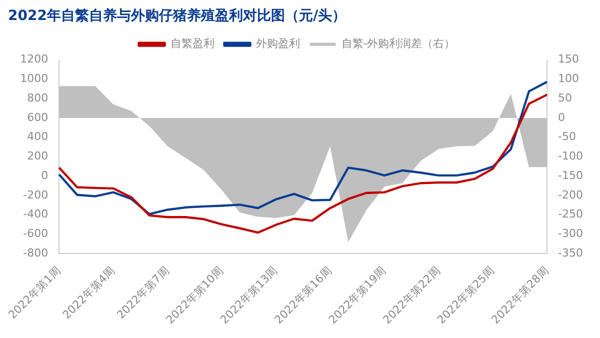  Describe the element at coordinates (35, 195) in the screenshot. I see `y-tick-label: -200` at that location.